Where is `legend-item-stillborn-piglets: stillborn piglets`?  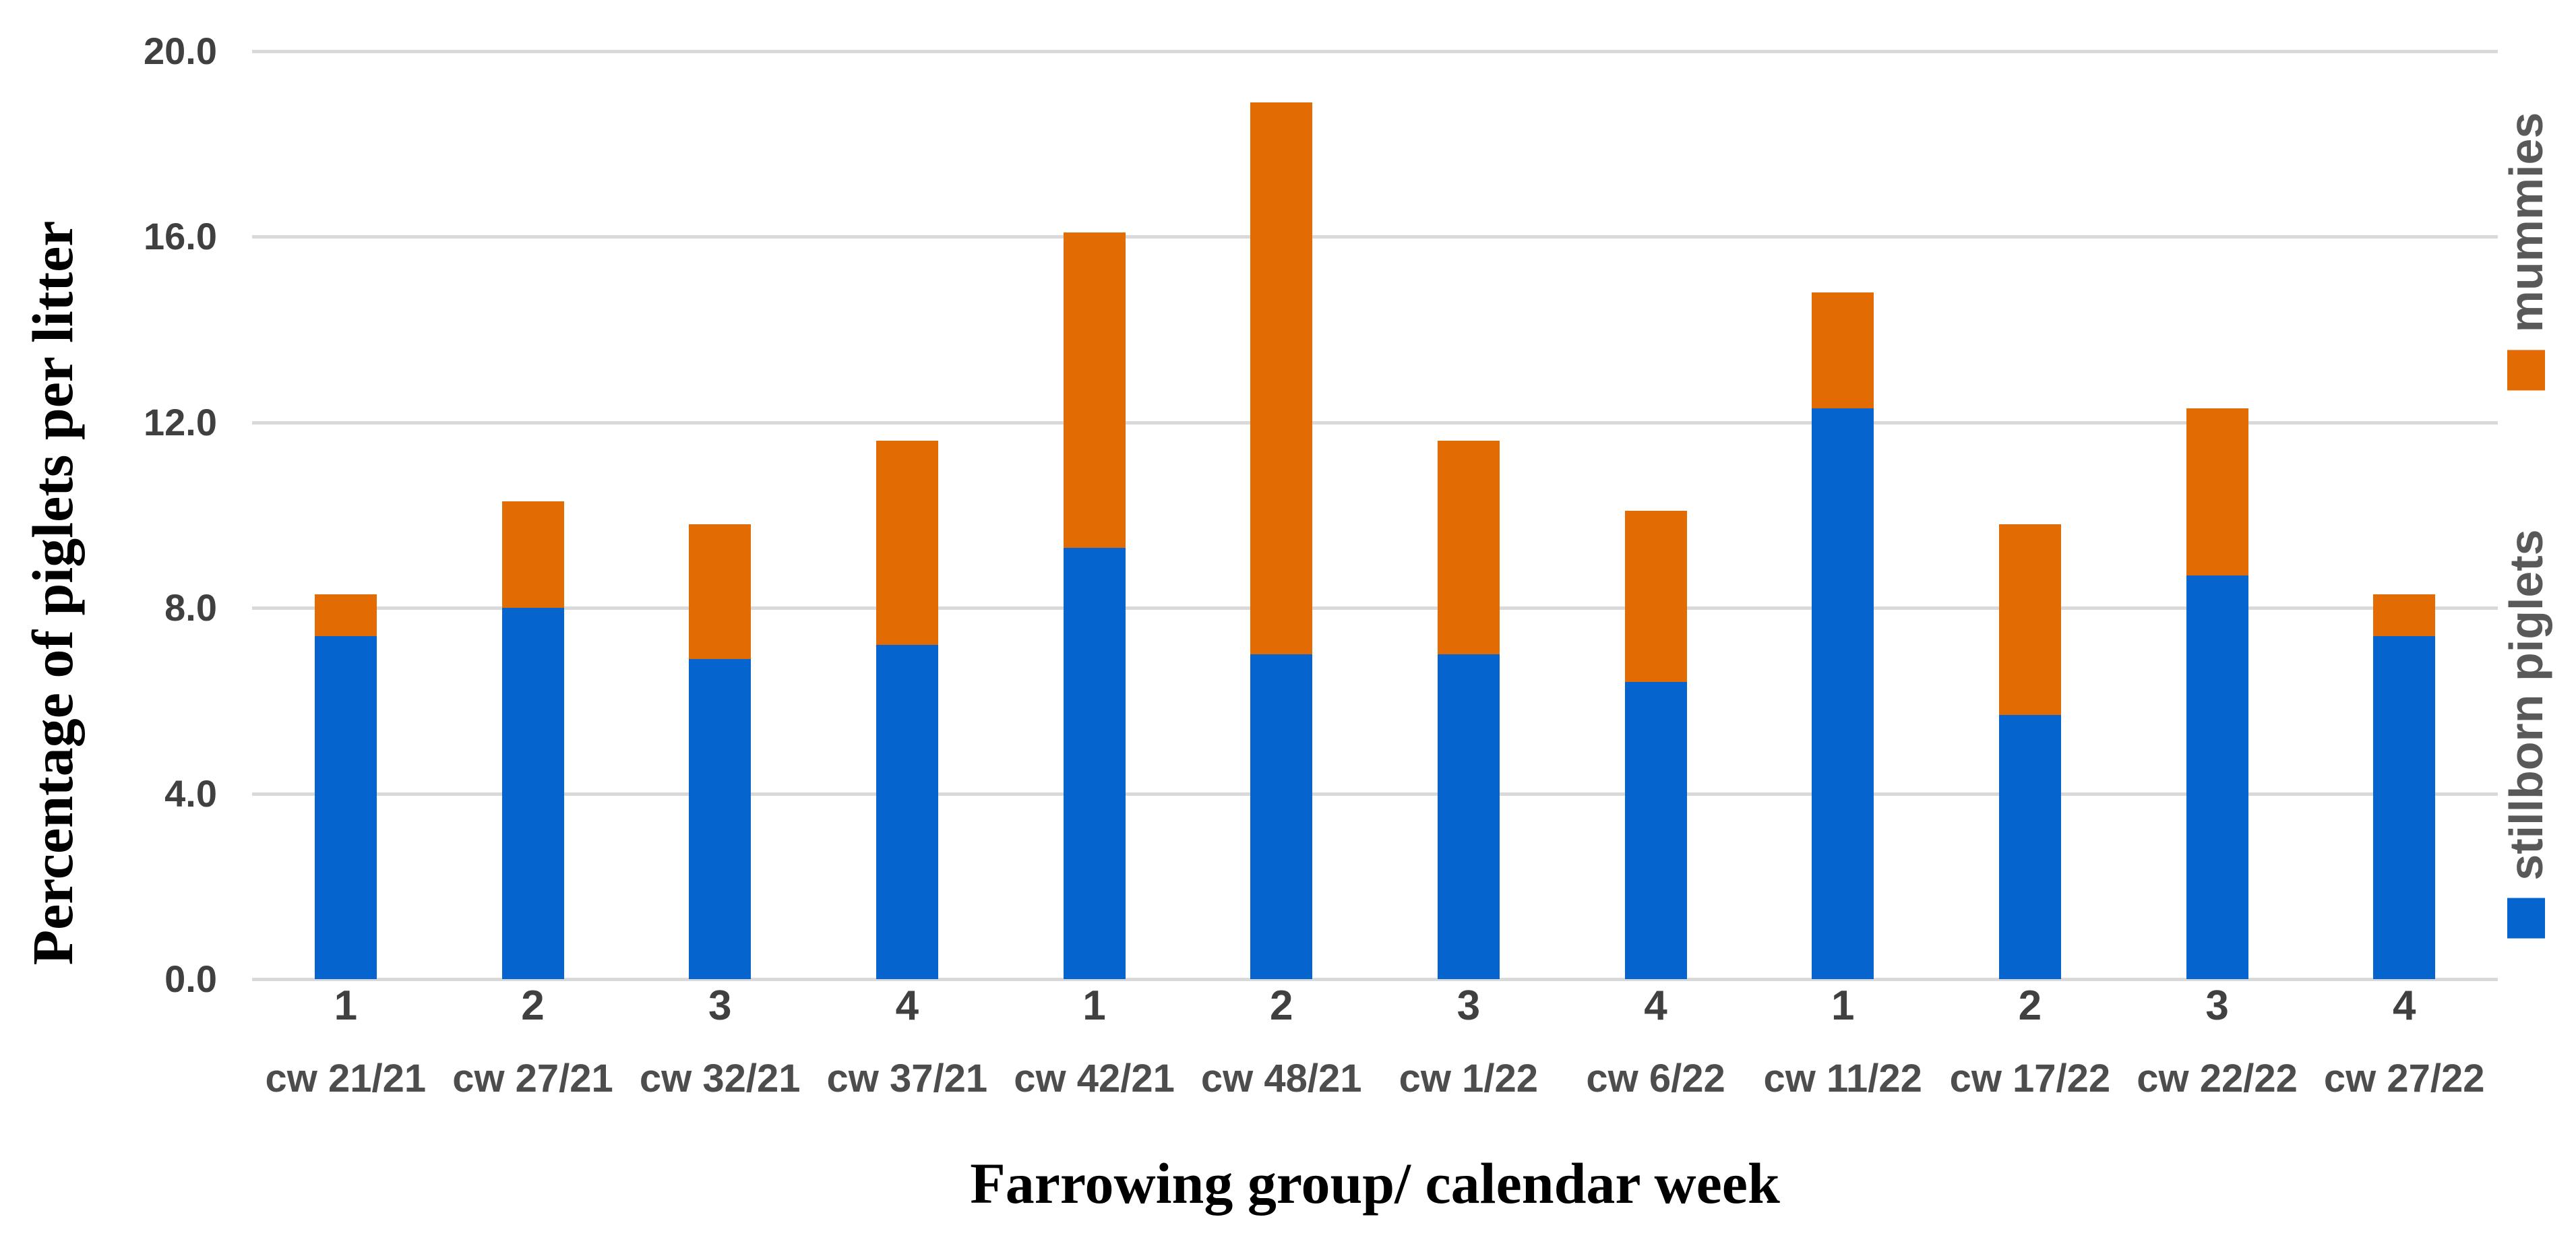
legend-item-stillborn-piglets: stillborn piglets is located at coordinates (2526, 734).